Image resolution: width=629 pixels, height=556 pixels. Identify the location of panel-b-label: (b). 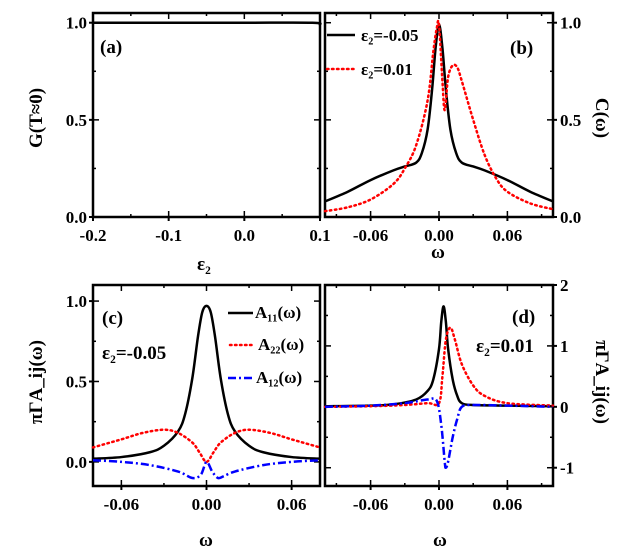
(521, 48).